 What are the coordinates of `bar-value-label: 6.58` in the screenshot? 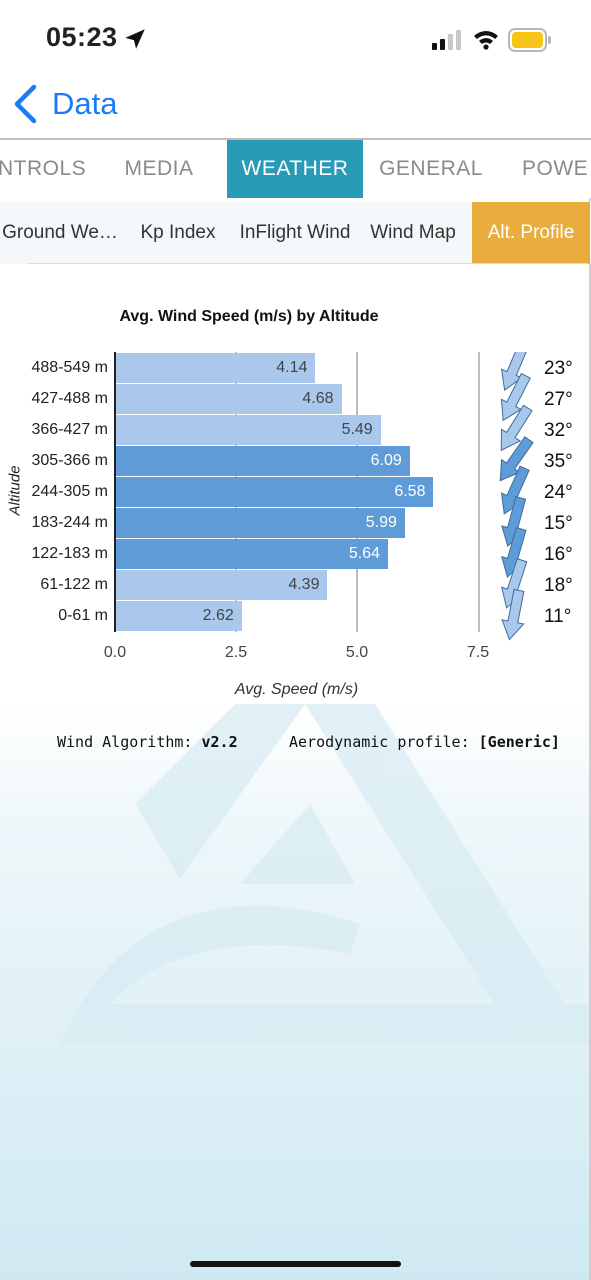 It's located at (410, 491).